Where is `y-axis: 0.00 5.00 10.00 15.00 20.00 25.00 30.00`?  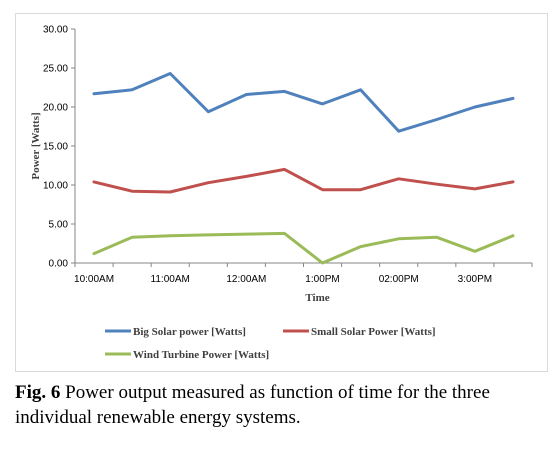
y-axis: 0.00 5.00 10.00 15.00 20.00 25.00 30.00 is located at coordinates (59, 147).